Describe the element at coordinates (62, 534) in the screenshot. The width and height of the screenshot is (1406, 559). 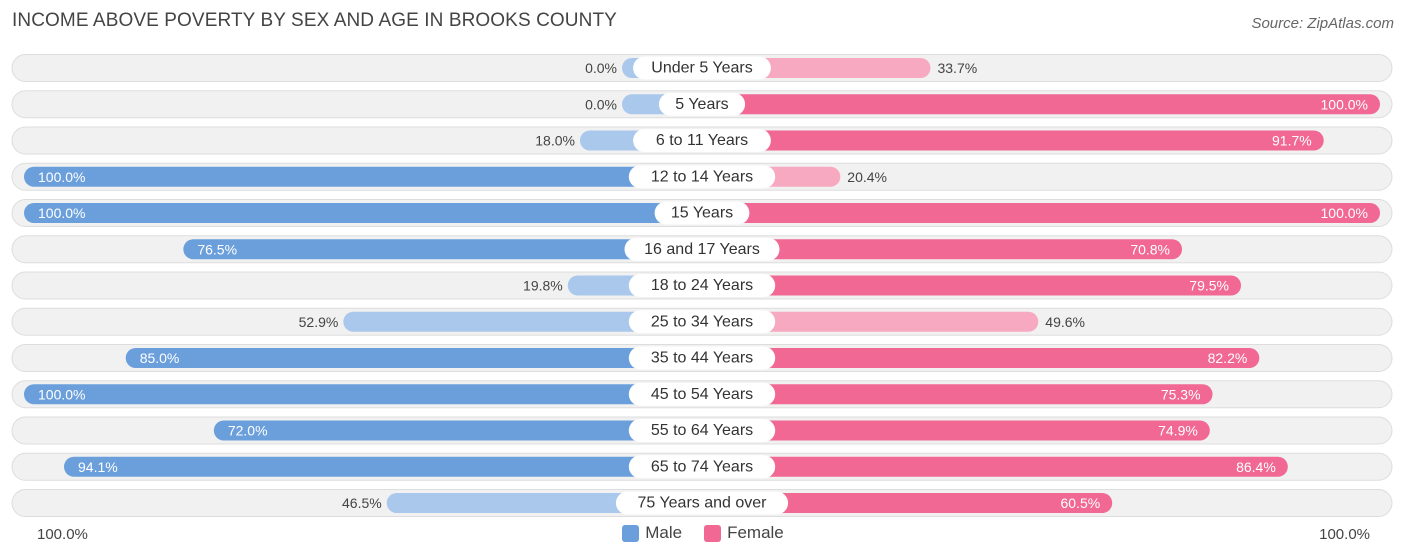
I see `axis-left-label: 100.0%` at that location.